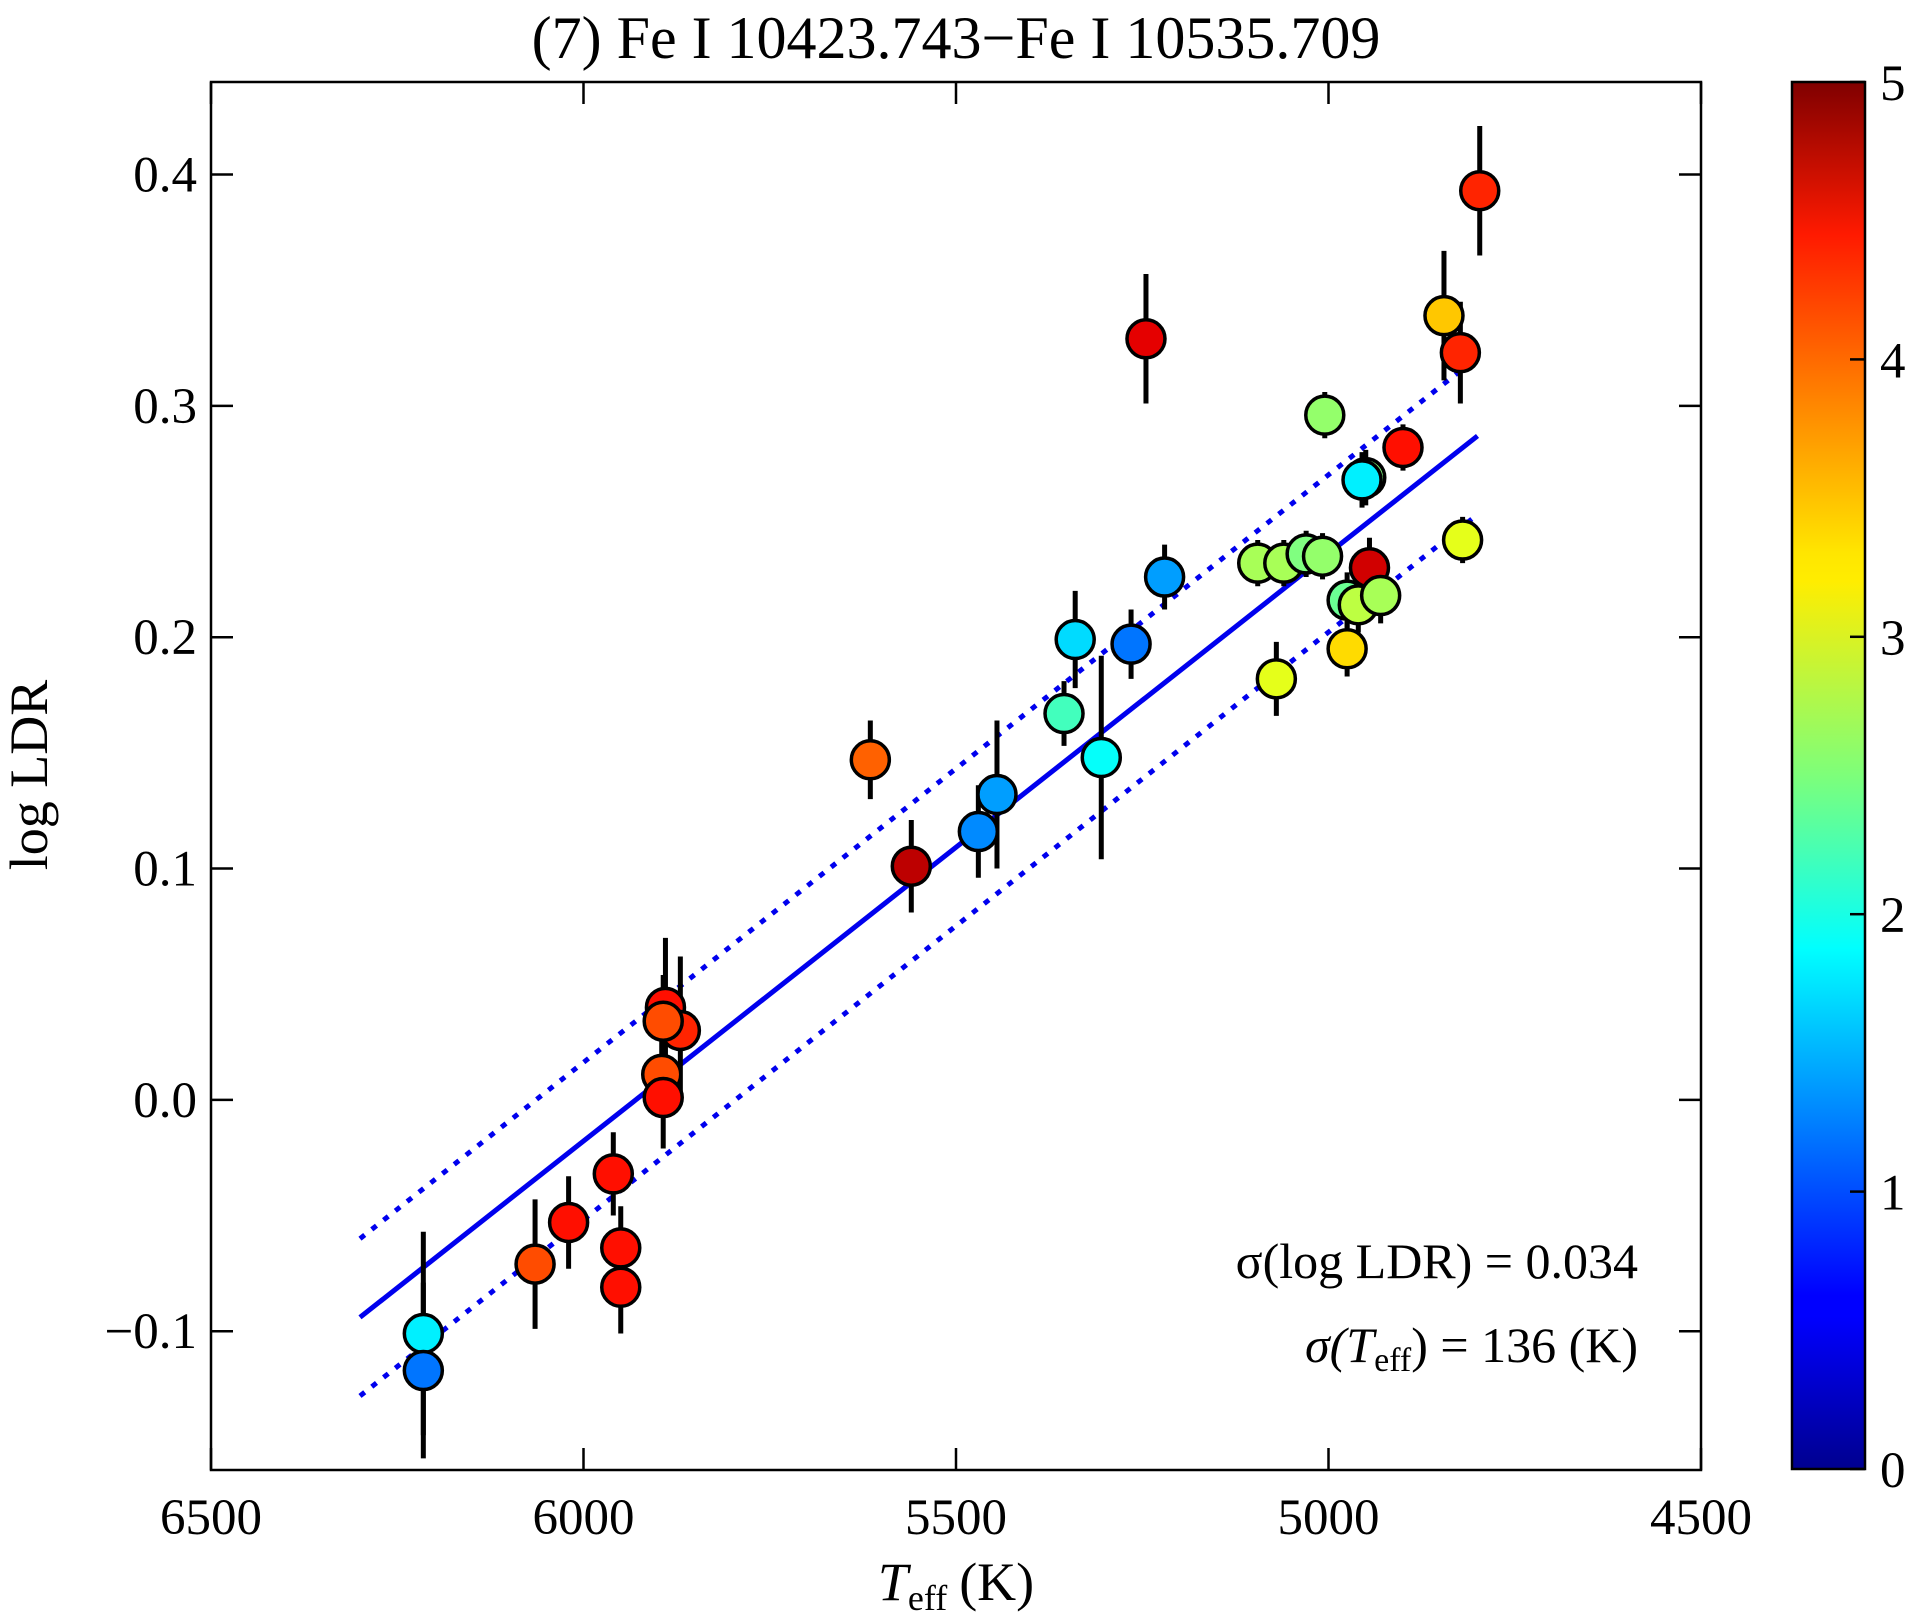  Describe the element at coordinates (165, 638) in the screenshot. I see `y-tick-label: 0.2` at that location.